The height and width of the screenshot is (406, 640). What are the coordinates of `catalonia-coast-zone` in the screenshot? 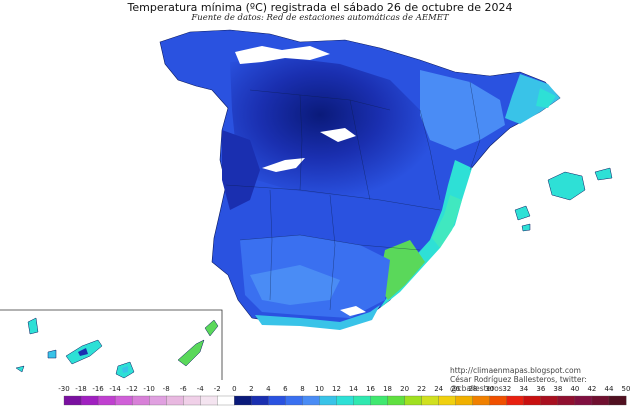 It's located at (532, 99).